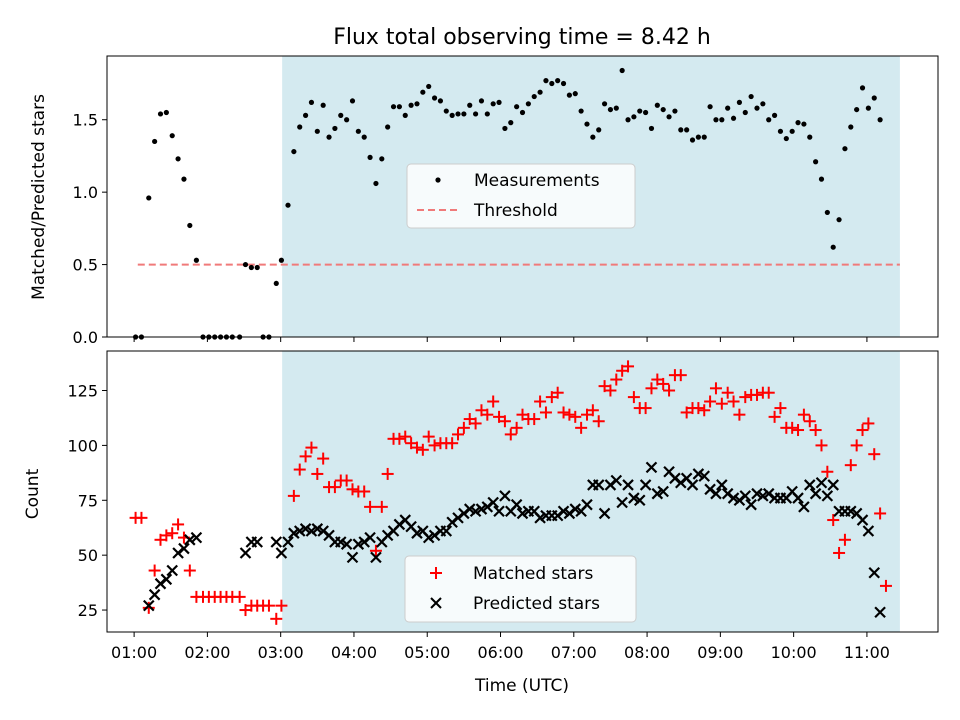  What do you see at coordinates (520, 589) in the screenshot?
I see `bottom-legend-box` at bounding box center [520, 589].